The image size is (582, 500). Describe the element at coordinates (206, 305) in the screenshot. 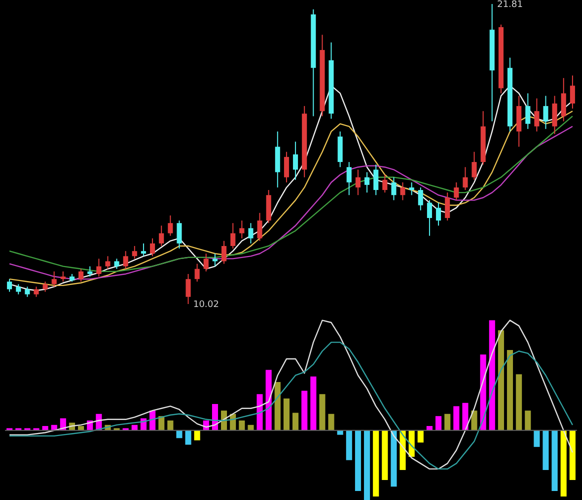

I see `annotation: 10.02` at that location.